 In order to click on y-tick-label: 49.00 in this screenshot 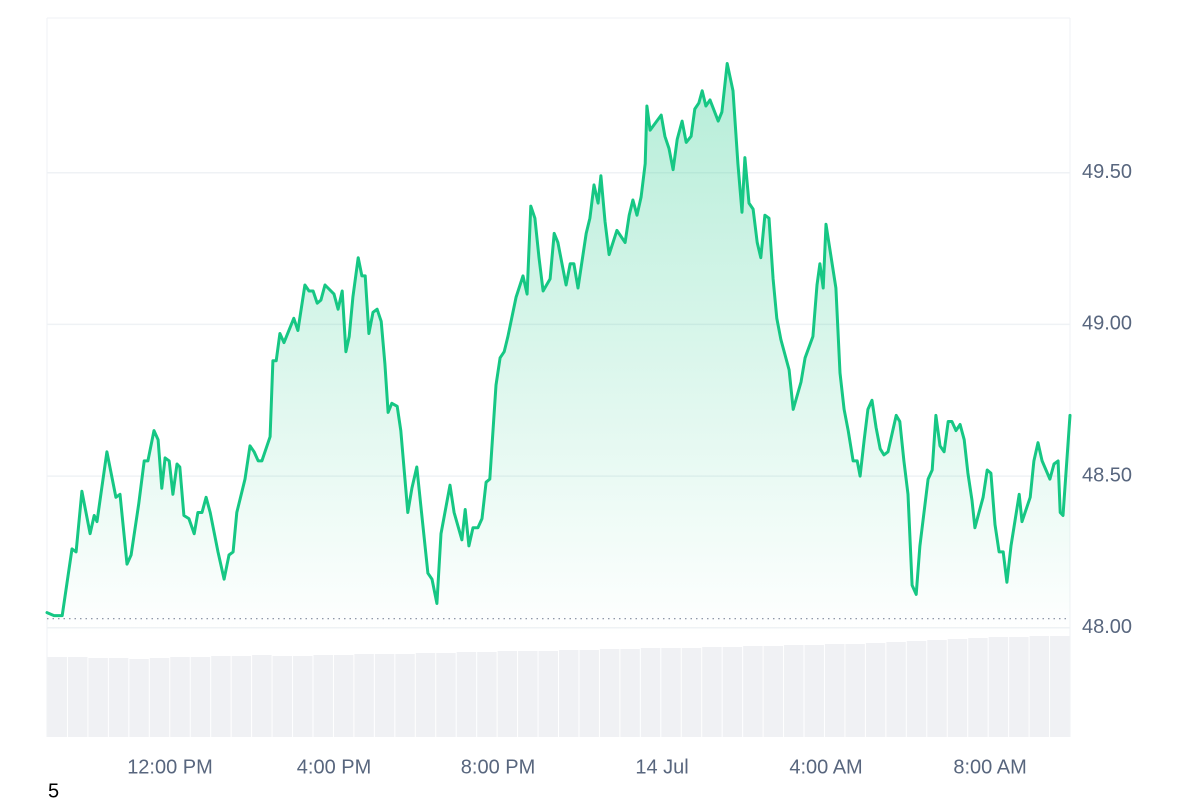, I will do `click(1107, 324)`.